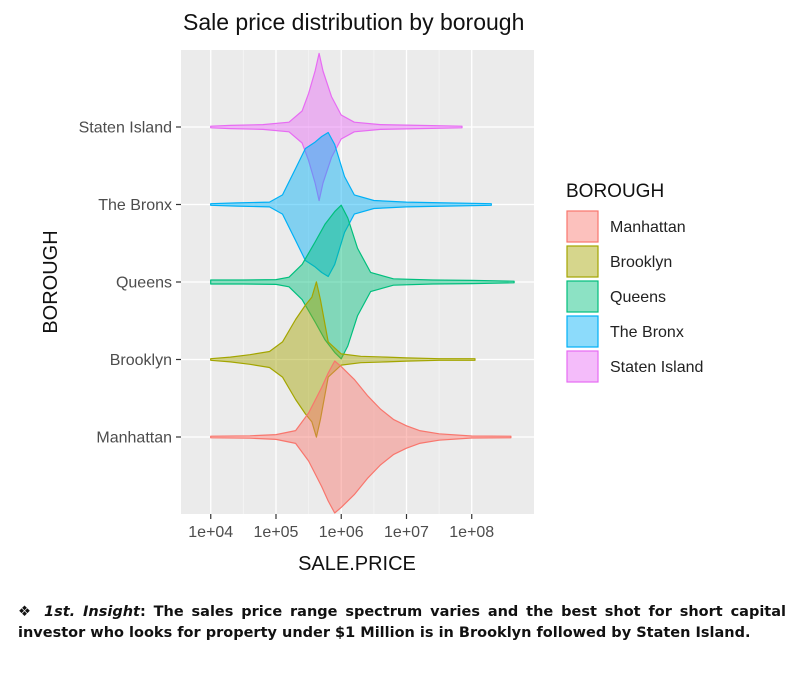 Image resolution: width=808 pixels, height=690 pixels. I want to click on insight-label: 1st. Insight, so click(92, 612).